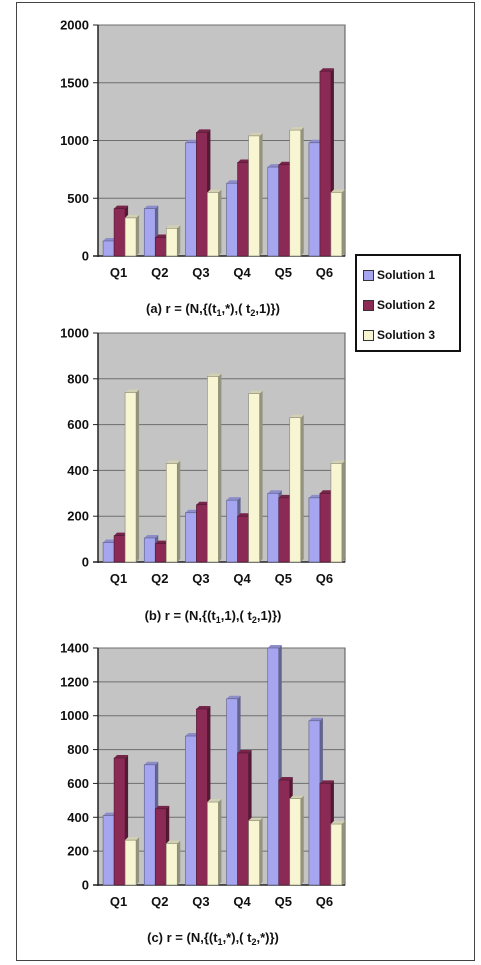  Describe the element at coordinates (78, 516) in the screenshot. I see `y-tick-label: 200` at that location.